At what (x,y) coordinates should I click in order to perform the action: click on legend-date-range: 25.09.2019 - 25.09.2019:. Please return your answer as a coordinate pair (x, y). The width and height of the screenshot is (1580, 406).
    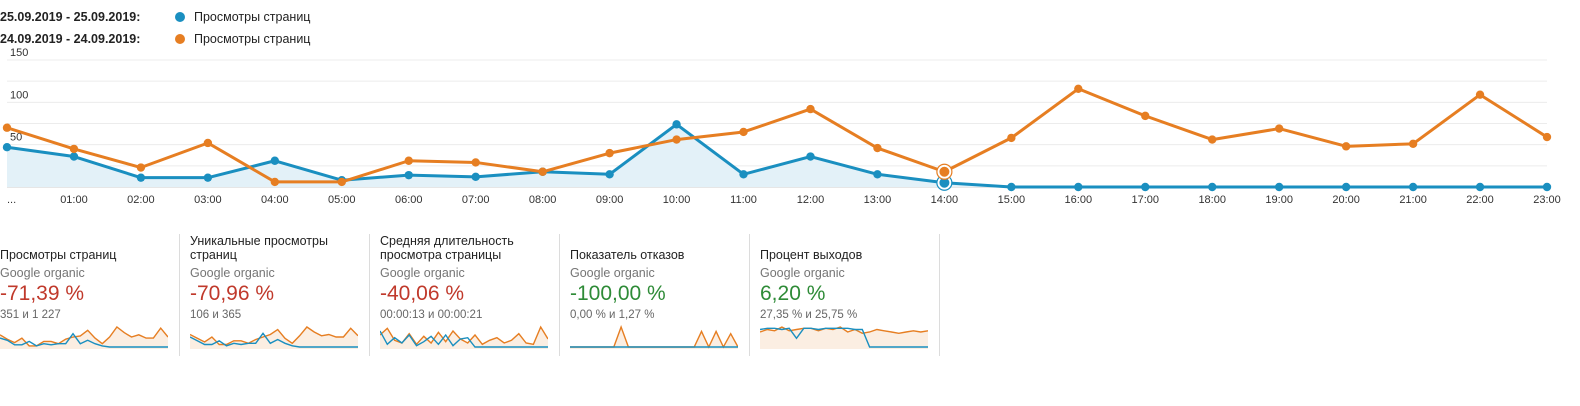
    Looking at the image, I should click on (70, 17).